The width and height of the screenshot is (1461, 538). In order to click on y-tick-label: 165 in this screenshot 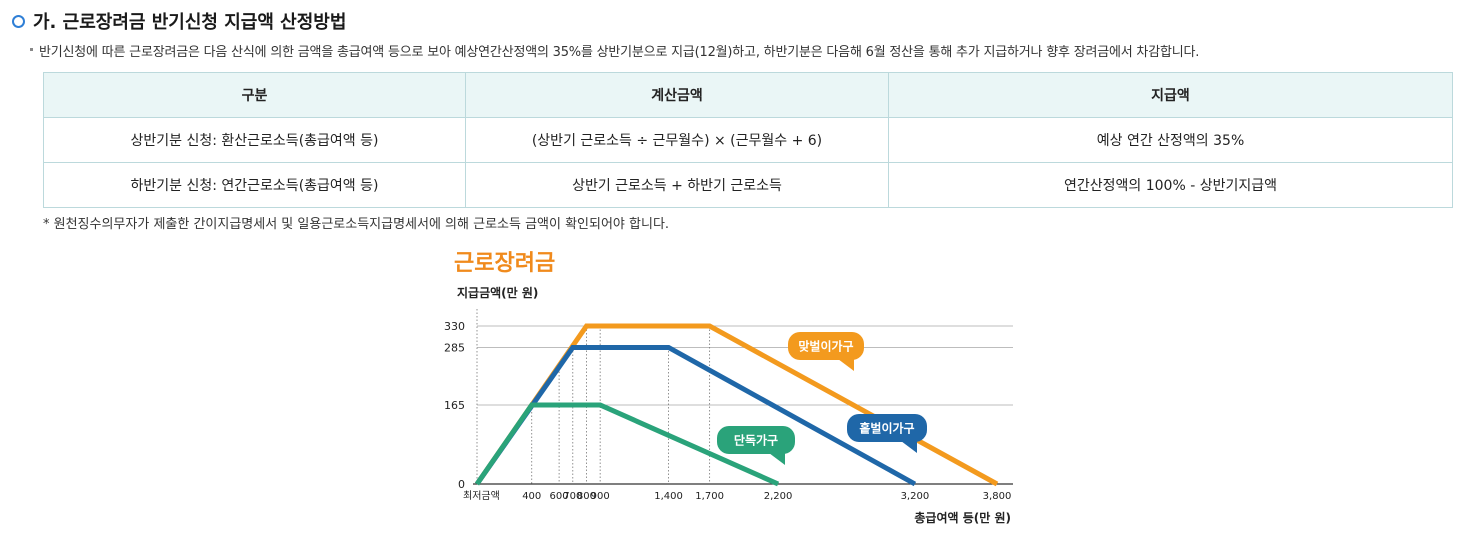, I will do `click(454, 405)`.